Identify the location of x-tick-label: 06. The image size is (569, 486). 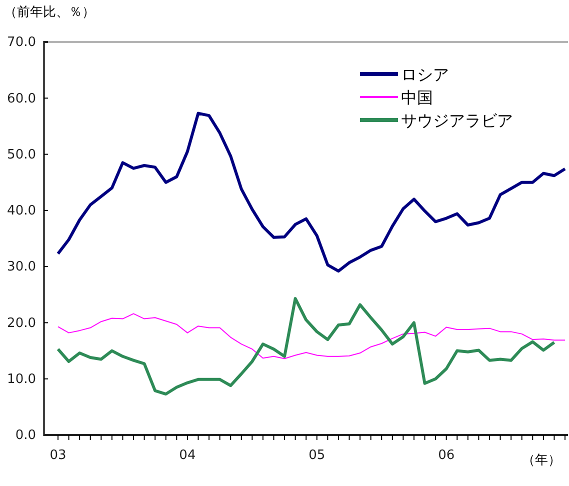
(446, 456).